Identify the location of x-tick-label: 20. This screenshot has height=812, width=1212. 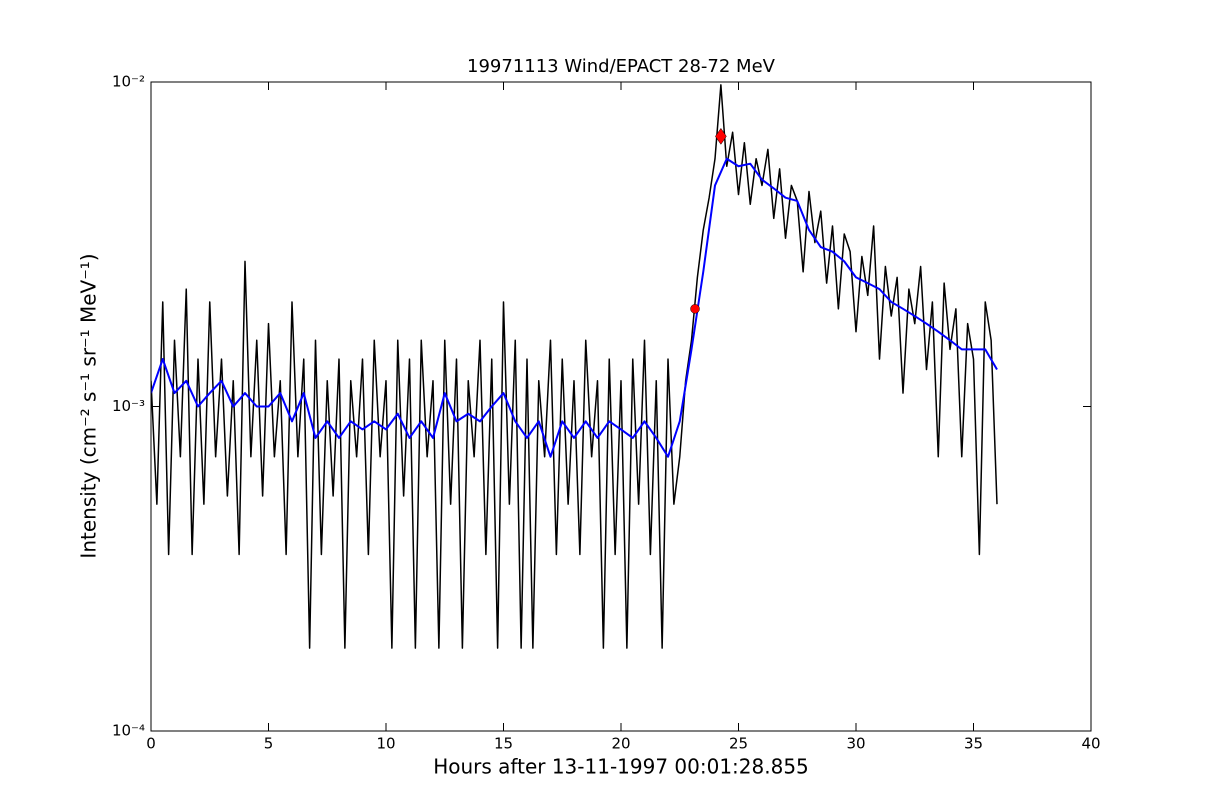
(620, 744).